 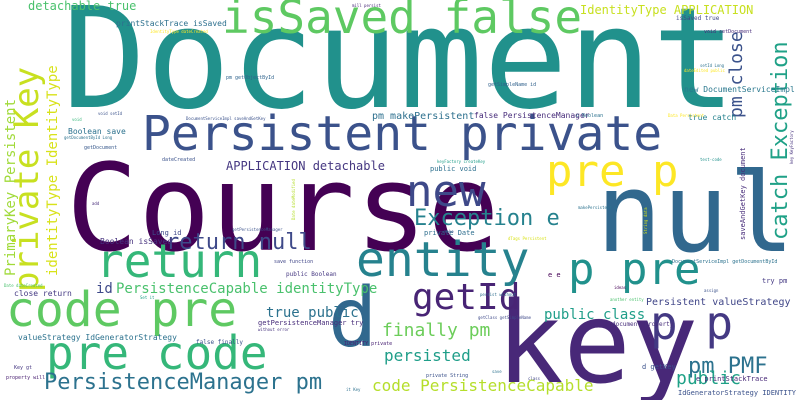 I want to click on cloud-word: Date dateCreated, so click(x=23, y=286).